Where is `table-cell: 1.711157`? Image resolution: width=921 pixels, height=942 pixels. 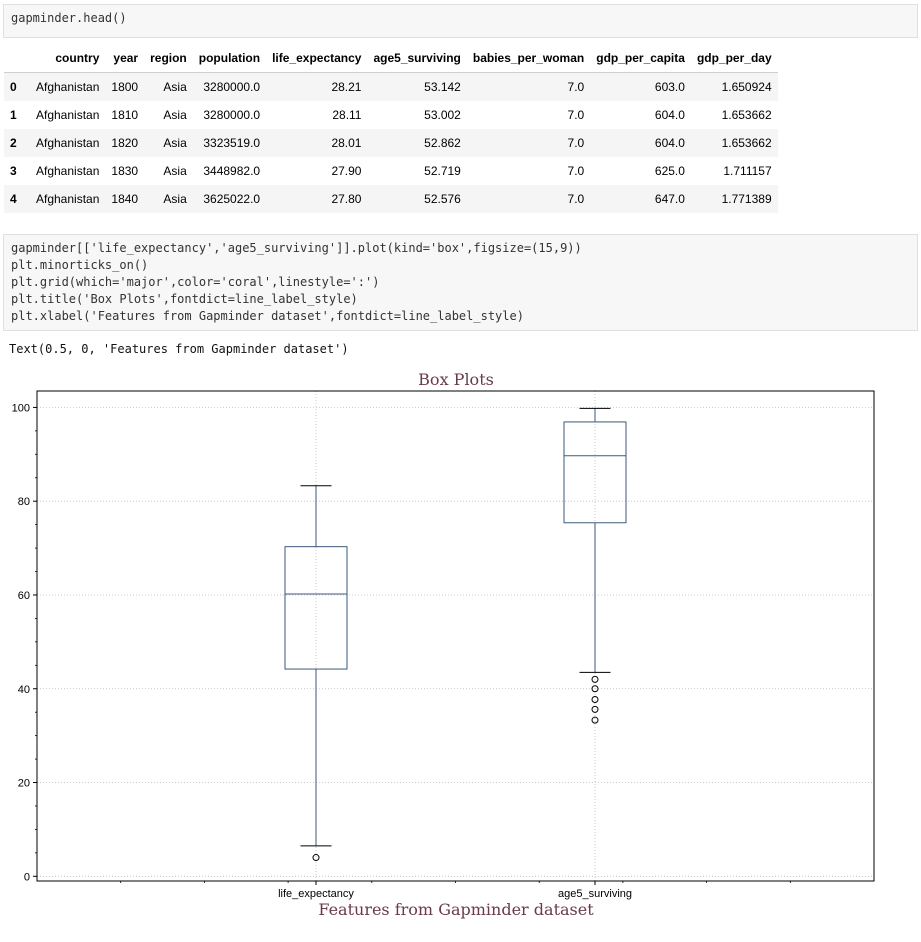
table-cell: 1.711157 is located at coordinates (747, 171).